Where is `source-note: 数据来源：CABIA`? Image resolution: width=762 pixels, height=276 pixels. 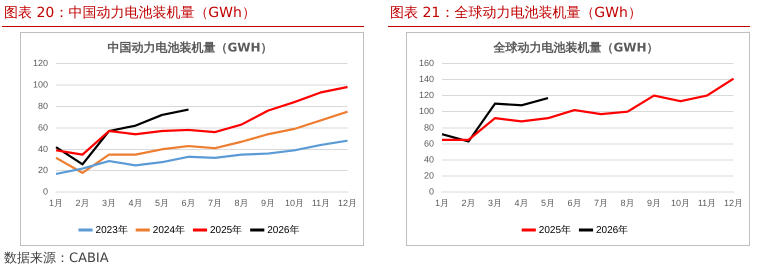 source-note: 数据来源：CABIA is located at coordinates (56, 258).